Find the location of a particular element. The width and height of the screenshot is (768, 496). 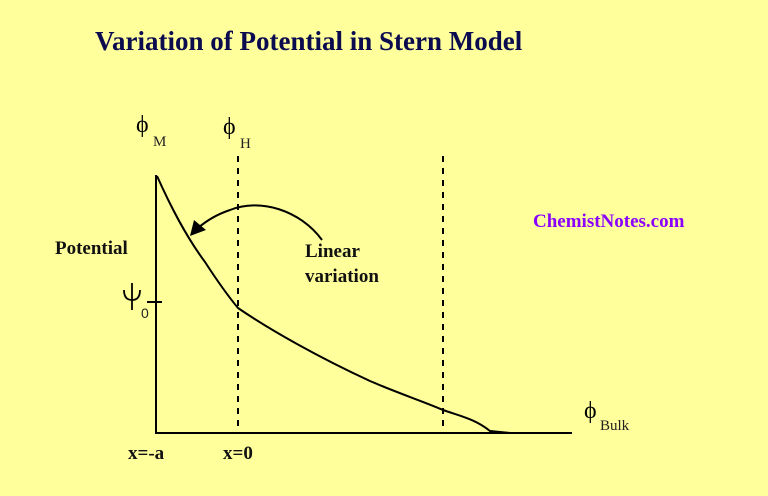

phi-bulk-symbol: ϕ is located at coordinates (590, 411).